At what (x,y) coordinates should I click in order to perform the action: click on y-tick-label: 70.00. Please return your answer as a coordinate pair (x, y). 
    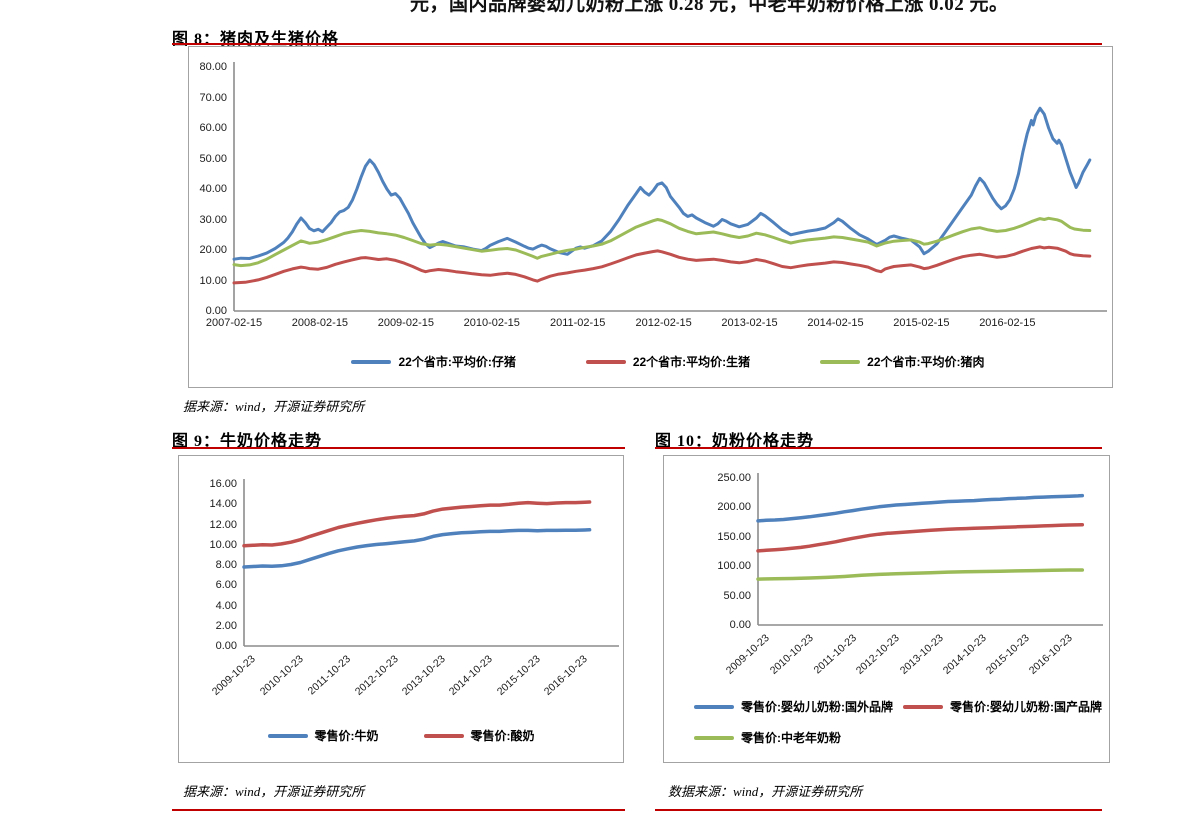
    Looking at the image, I should click on (213, 97).